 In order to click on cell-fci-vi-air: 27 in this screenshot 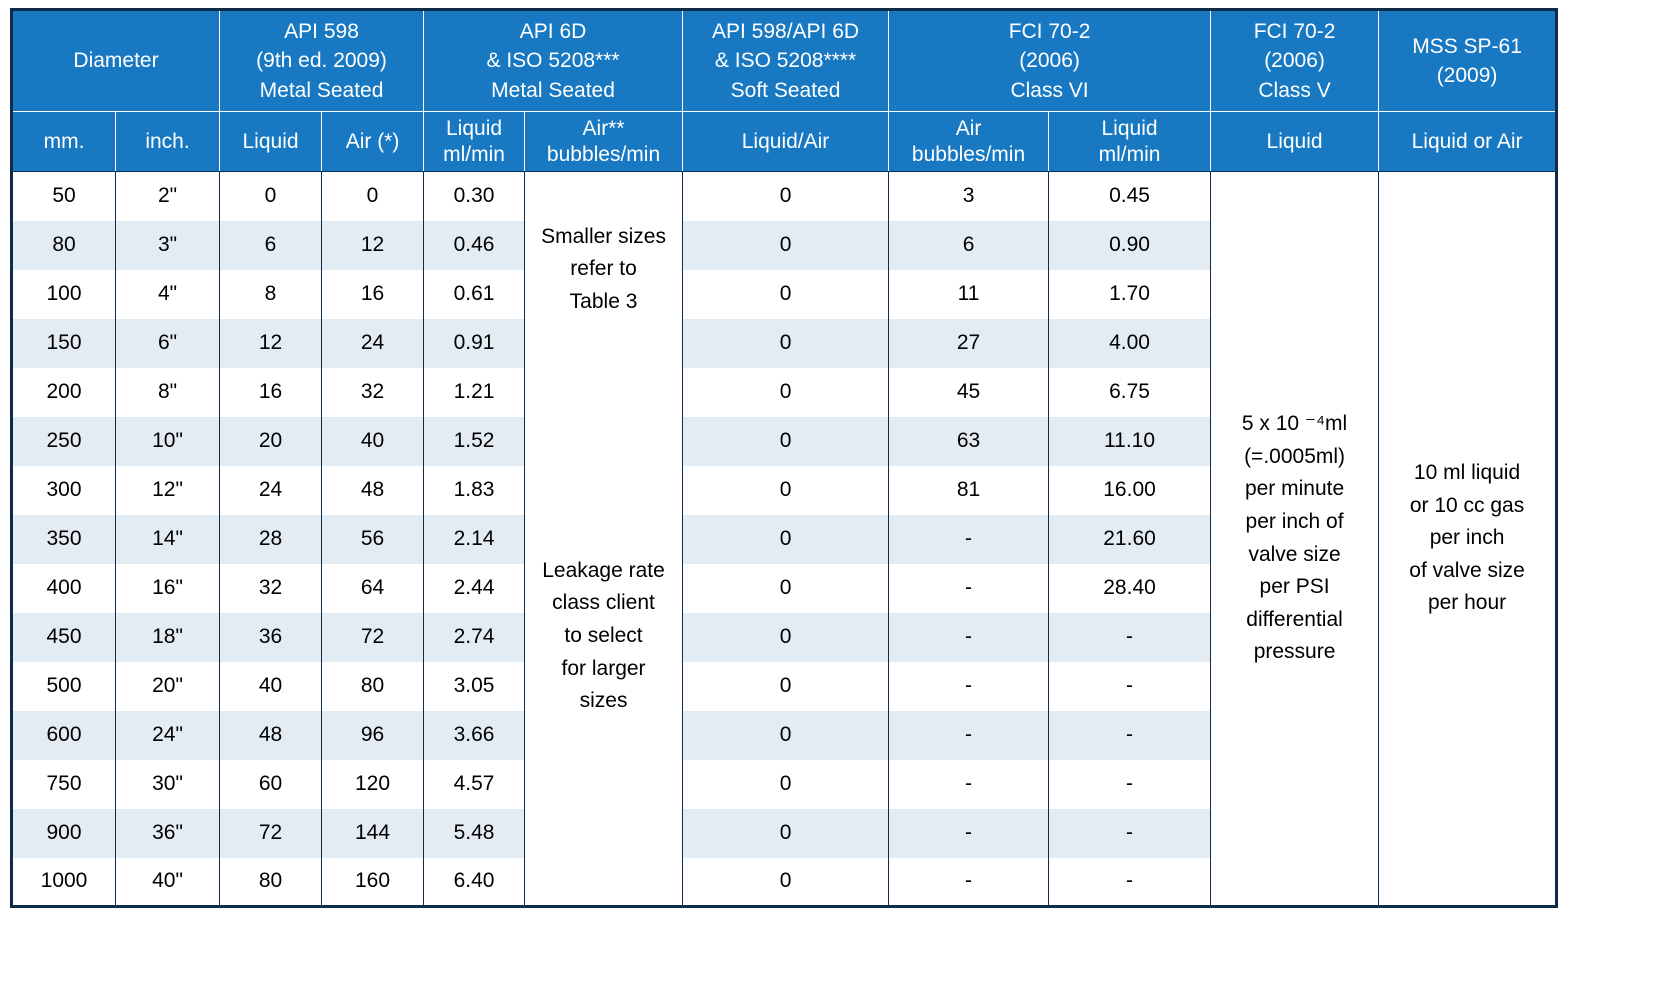, I will do `click(969, 343)`.